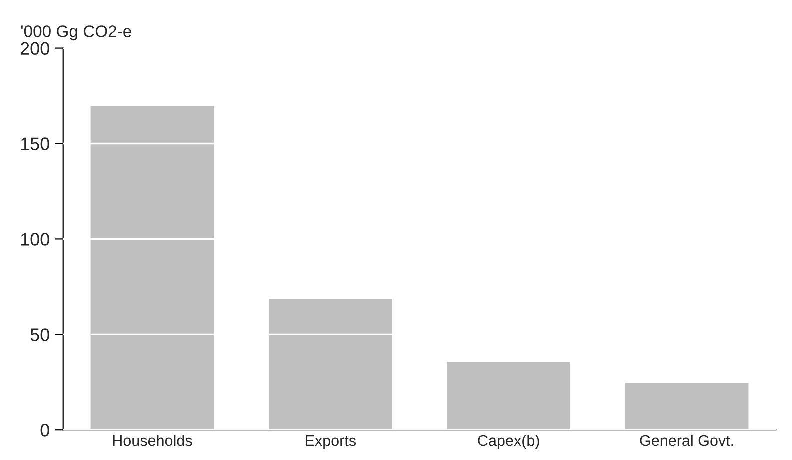 This screenshot has height=460, width=792. What do you see at coordinates (45, 430) in the screenshot?
I see `y-tick-label: 0` at bounding box center [45, 430].